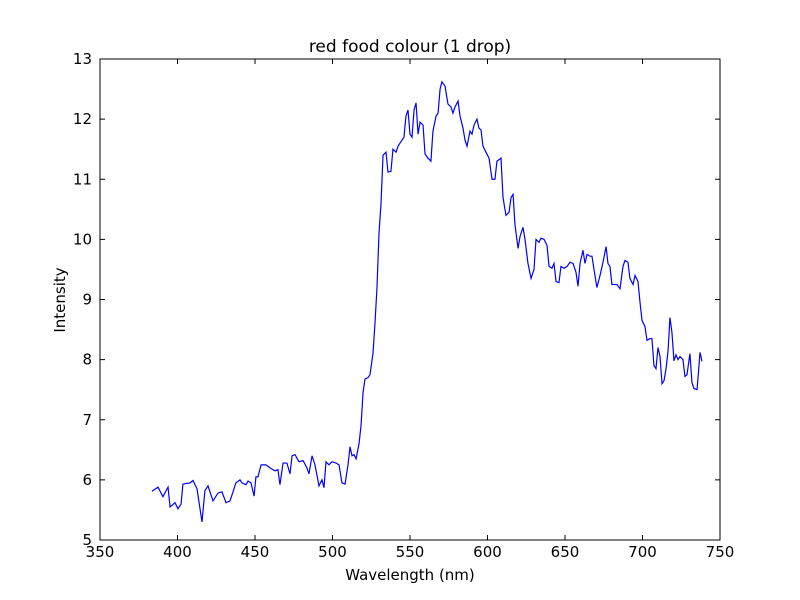 This screenshot has height=600, width=800. What do you see at coordinates (255, 552) in the screenshot?
I see `x-tick-label: 450` at bounding box center [255, 552].